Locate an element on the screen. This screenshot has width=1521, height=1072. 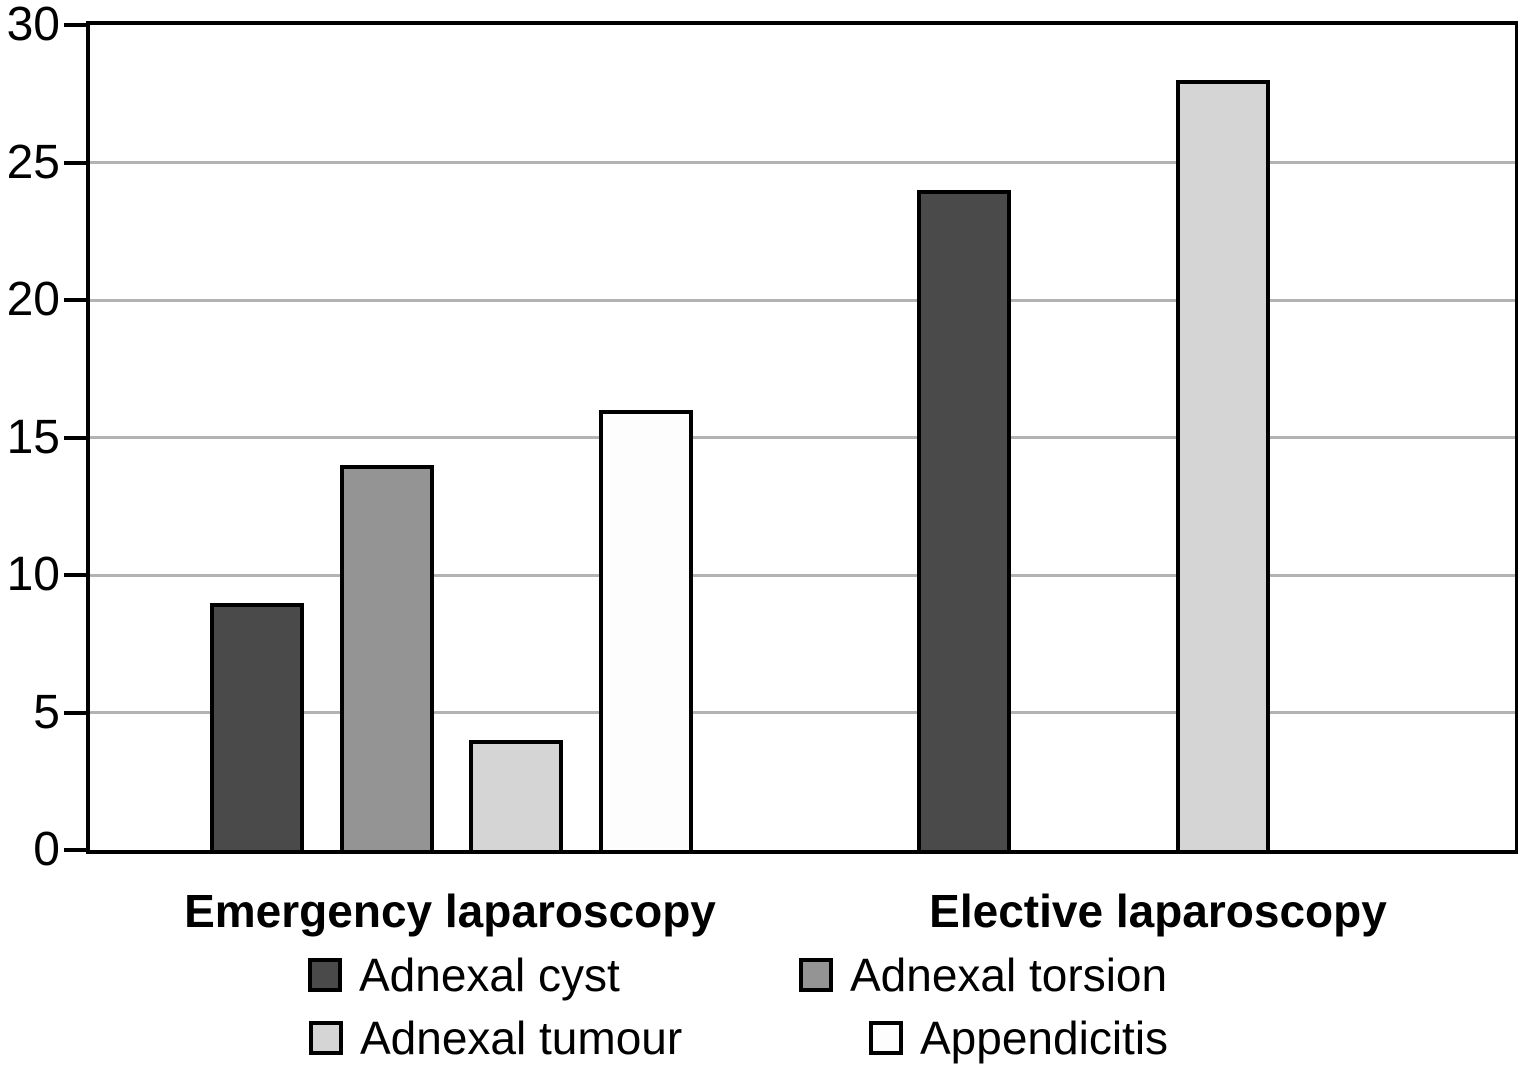
legend-label-adnexal-torsion: Adnexal torsion is located at coordinates (1009, 975).